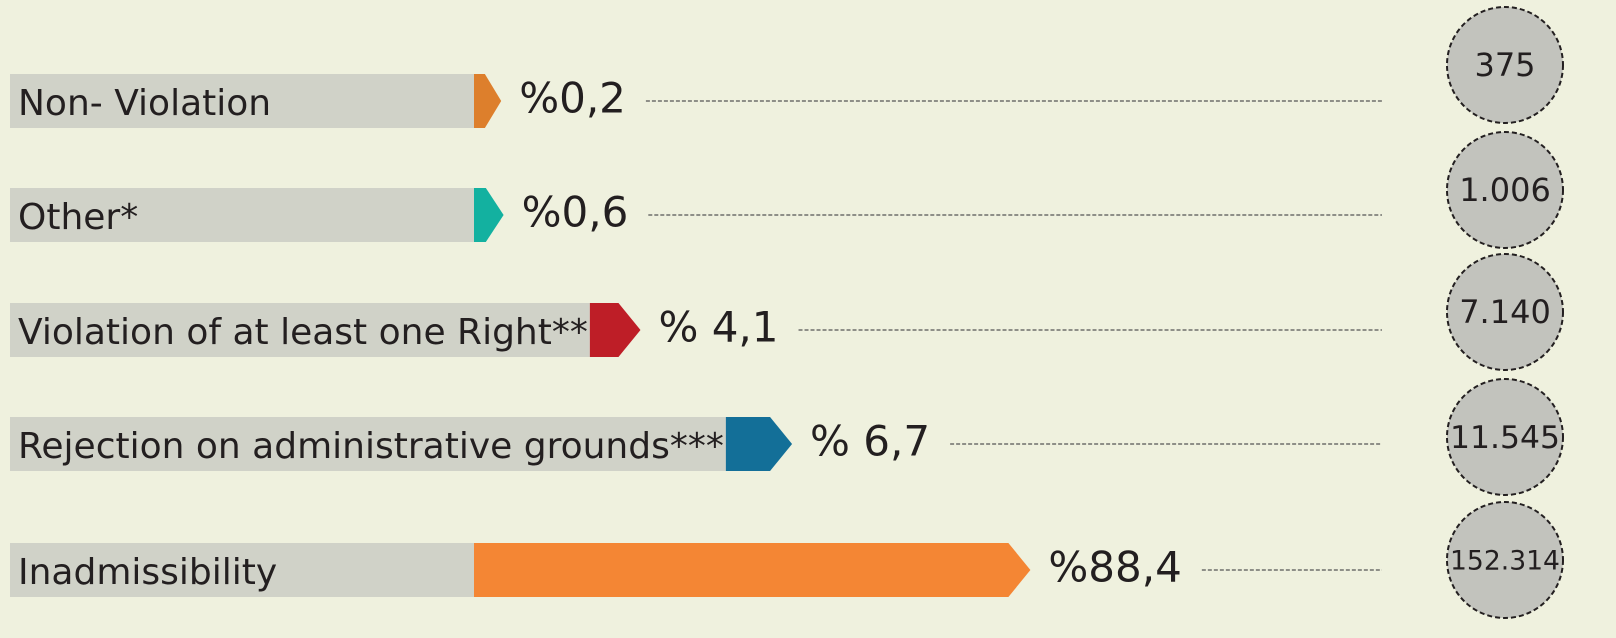 This screenshot has width=1616, height=638. I want to click on value-label: % 6,7, so click(870, 441).